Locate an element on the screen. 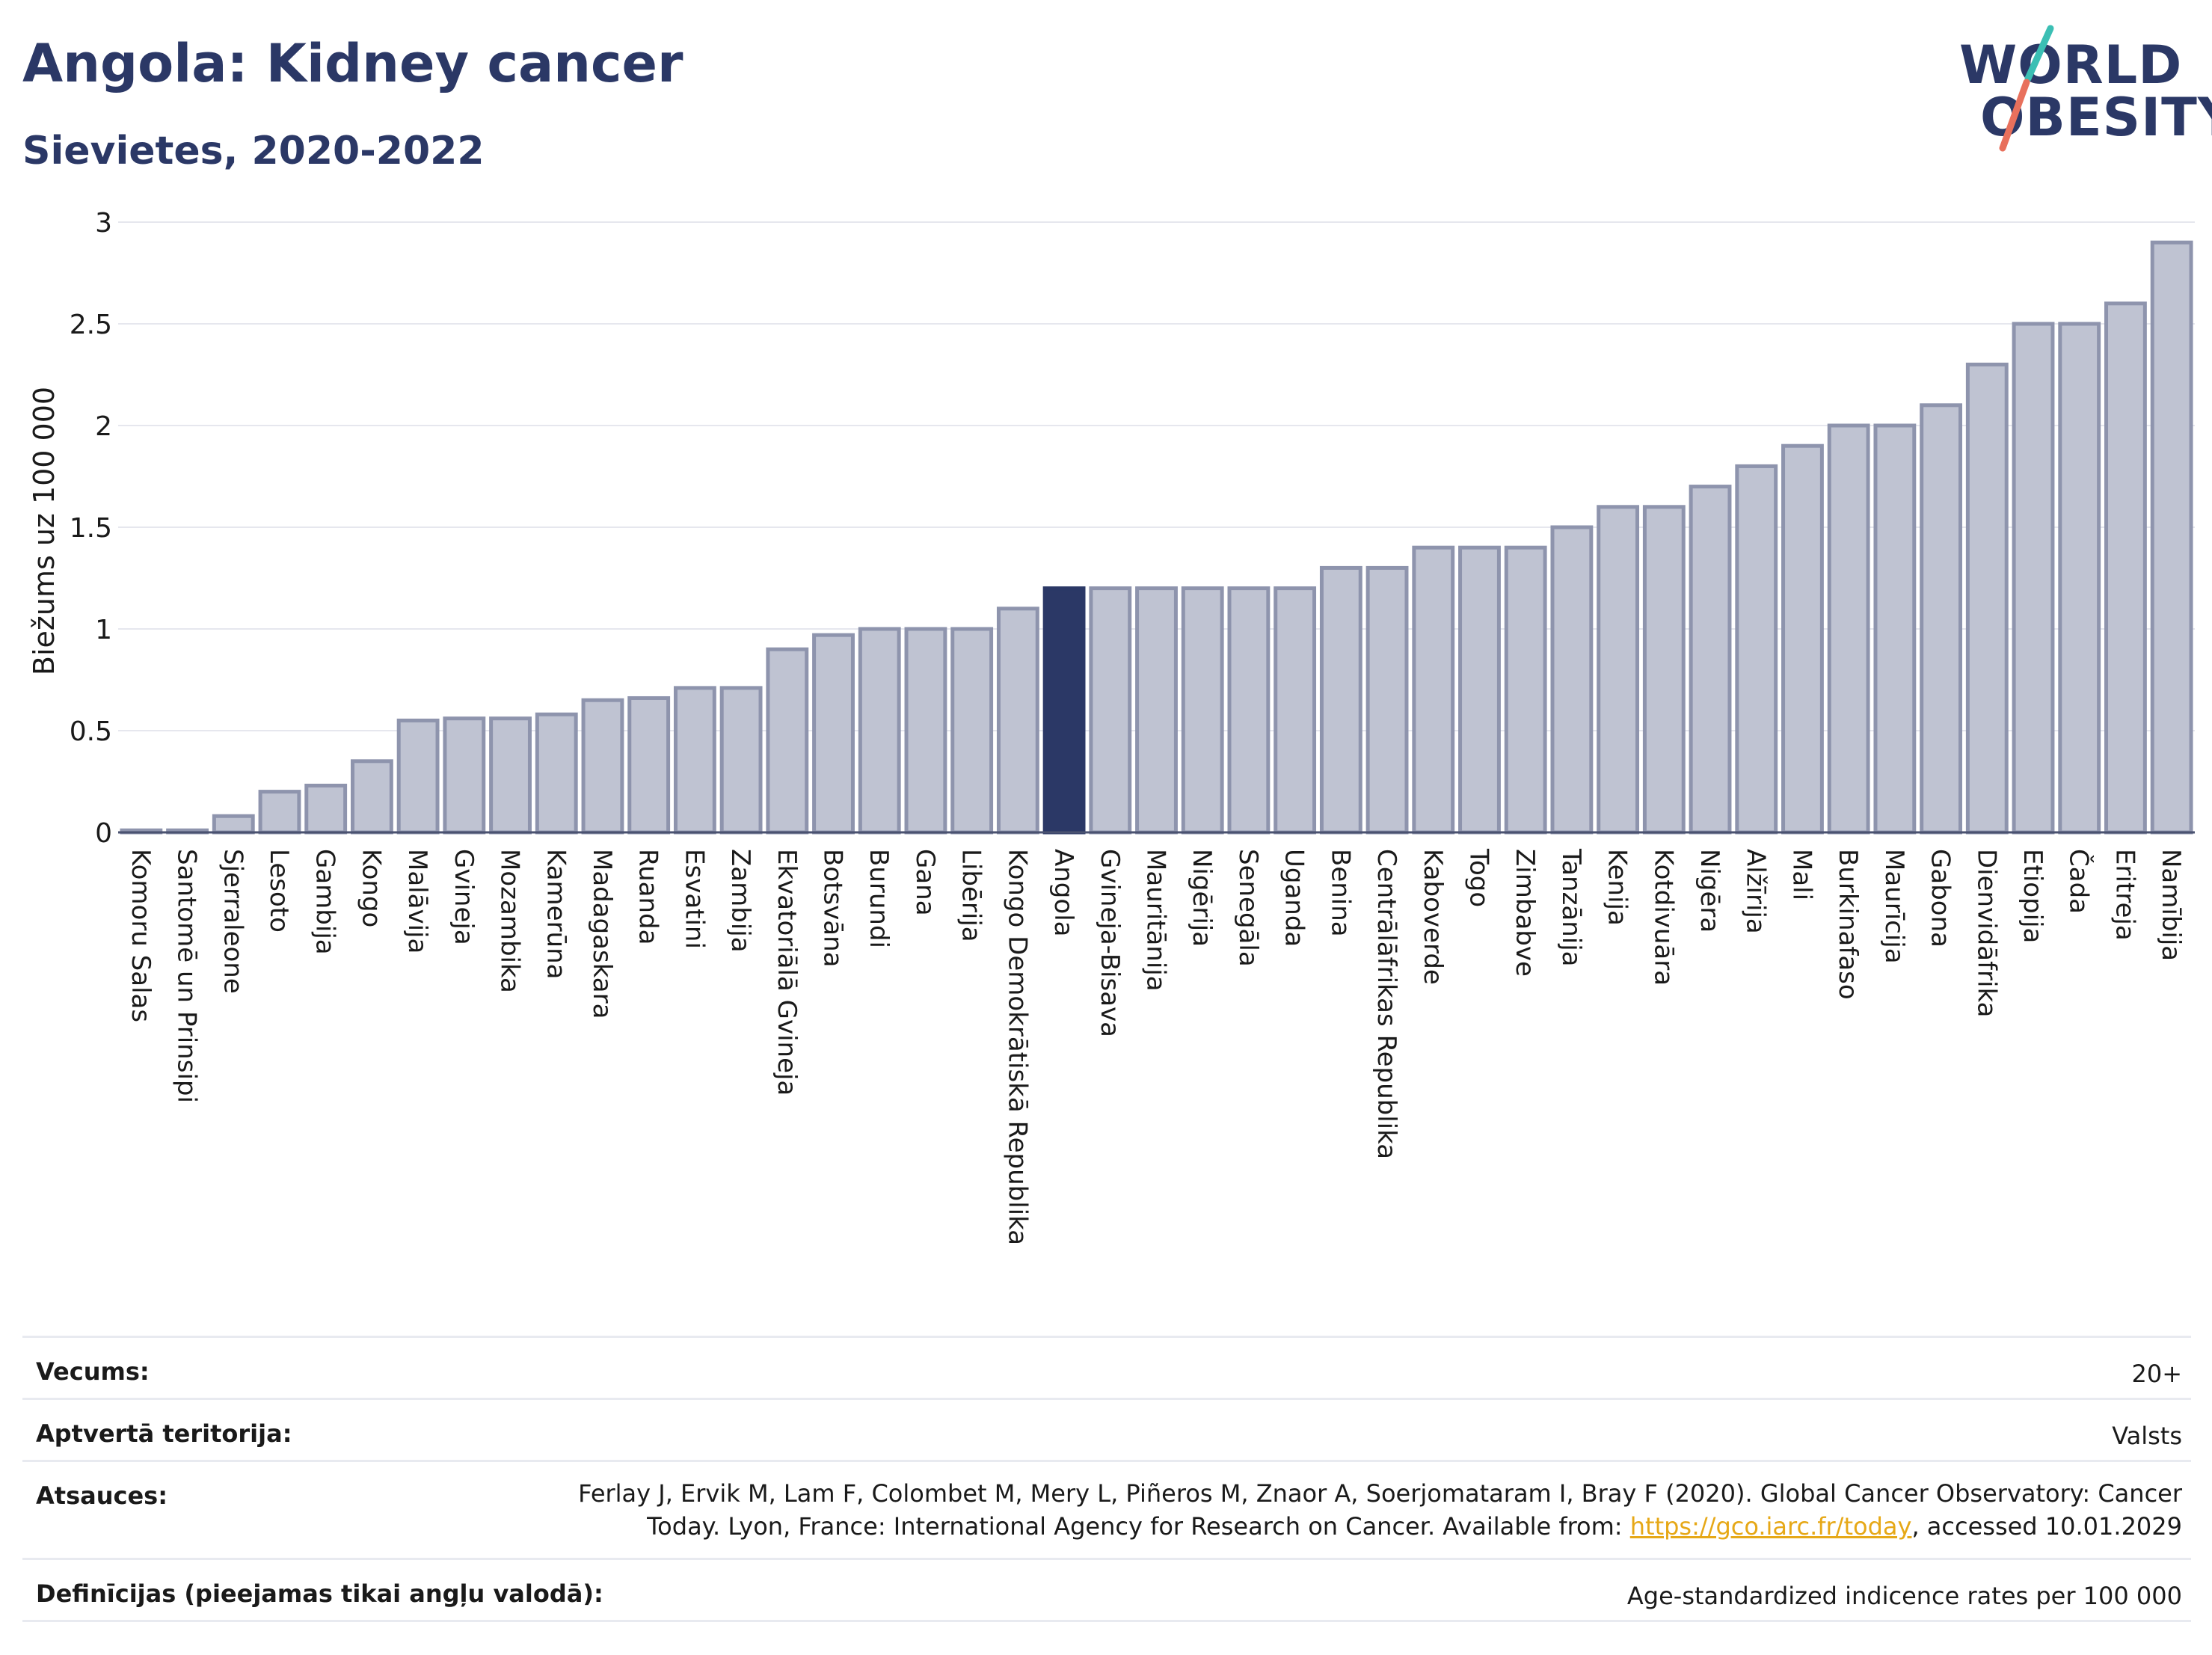 The height and width of the screenshot is (1655, 2212). x-tick-label: Čada is located at coordinates (2079, 881).